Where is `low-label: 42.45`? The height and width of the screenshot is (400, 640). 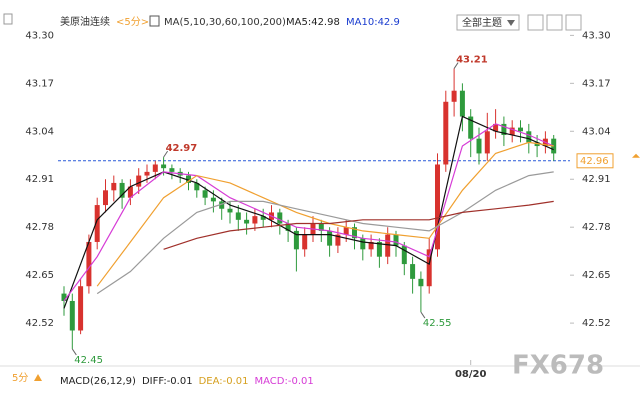 low-label: 42.45 is located at coordinates (88, 360).